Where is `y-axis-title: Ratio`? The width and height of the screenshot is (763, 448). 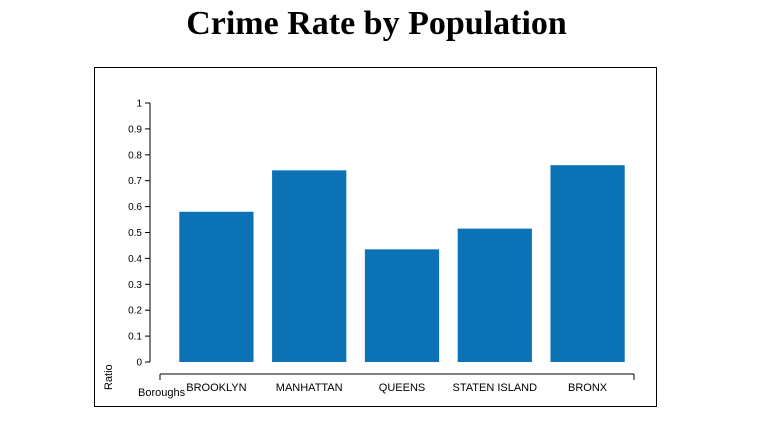 y-axis-title: Ratio is located at coordinates (109, 377).